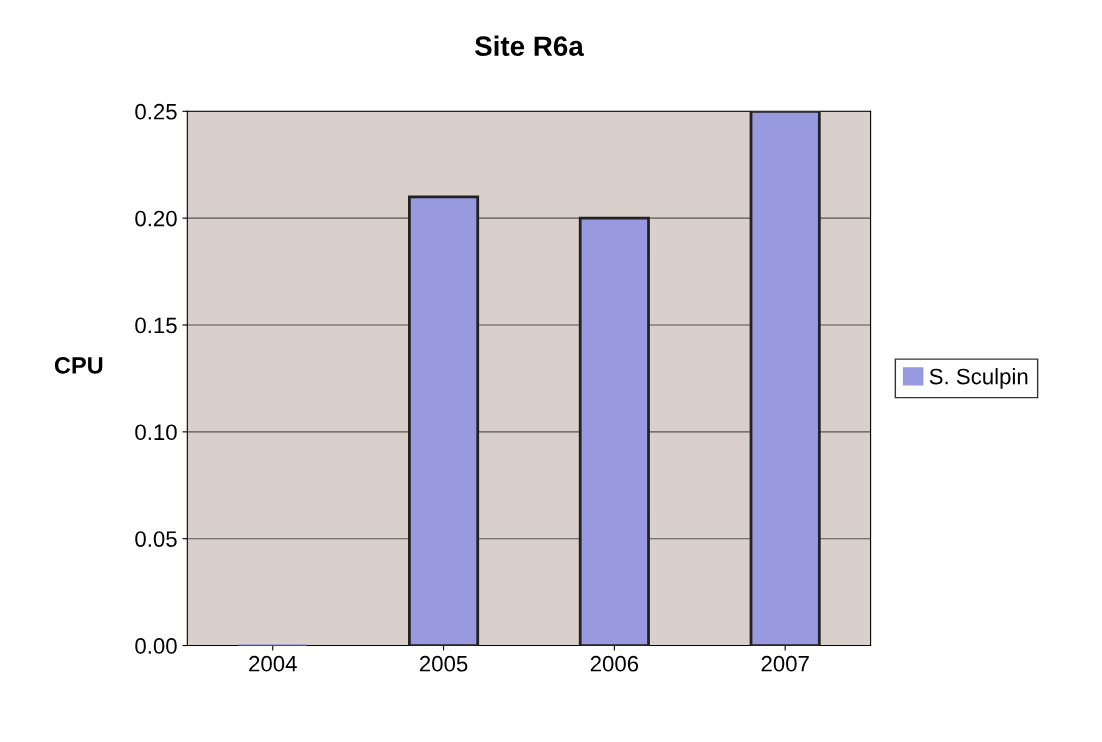  Describe the element at coordinates (443, 663) in the screenshot. I see `x-tick-label: 2005` at that location.